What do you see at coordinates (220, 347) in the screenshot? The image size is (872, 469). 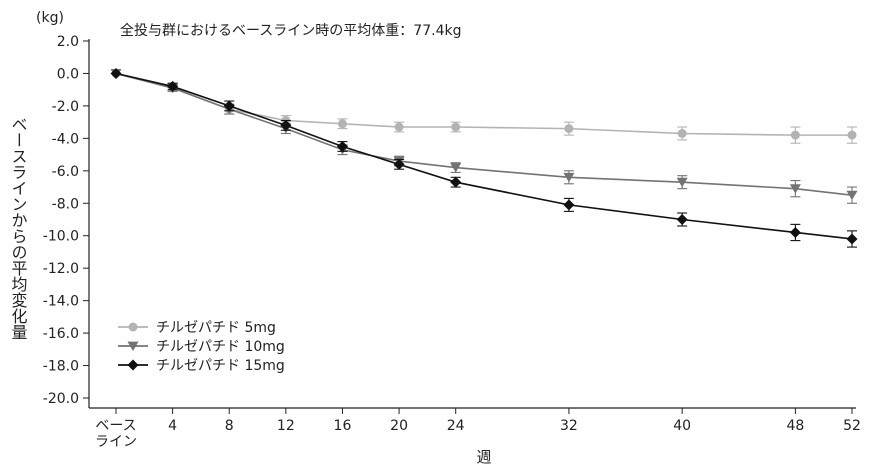 I see `legend-label: チルゼパチド 10mg` at bounding box center [220, 347].